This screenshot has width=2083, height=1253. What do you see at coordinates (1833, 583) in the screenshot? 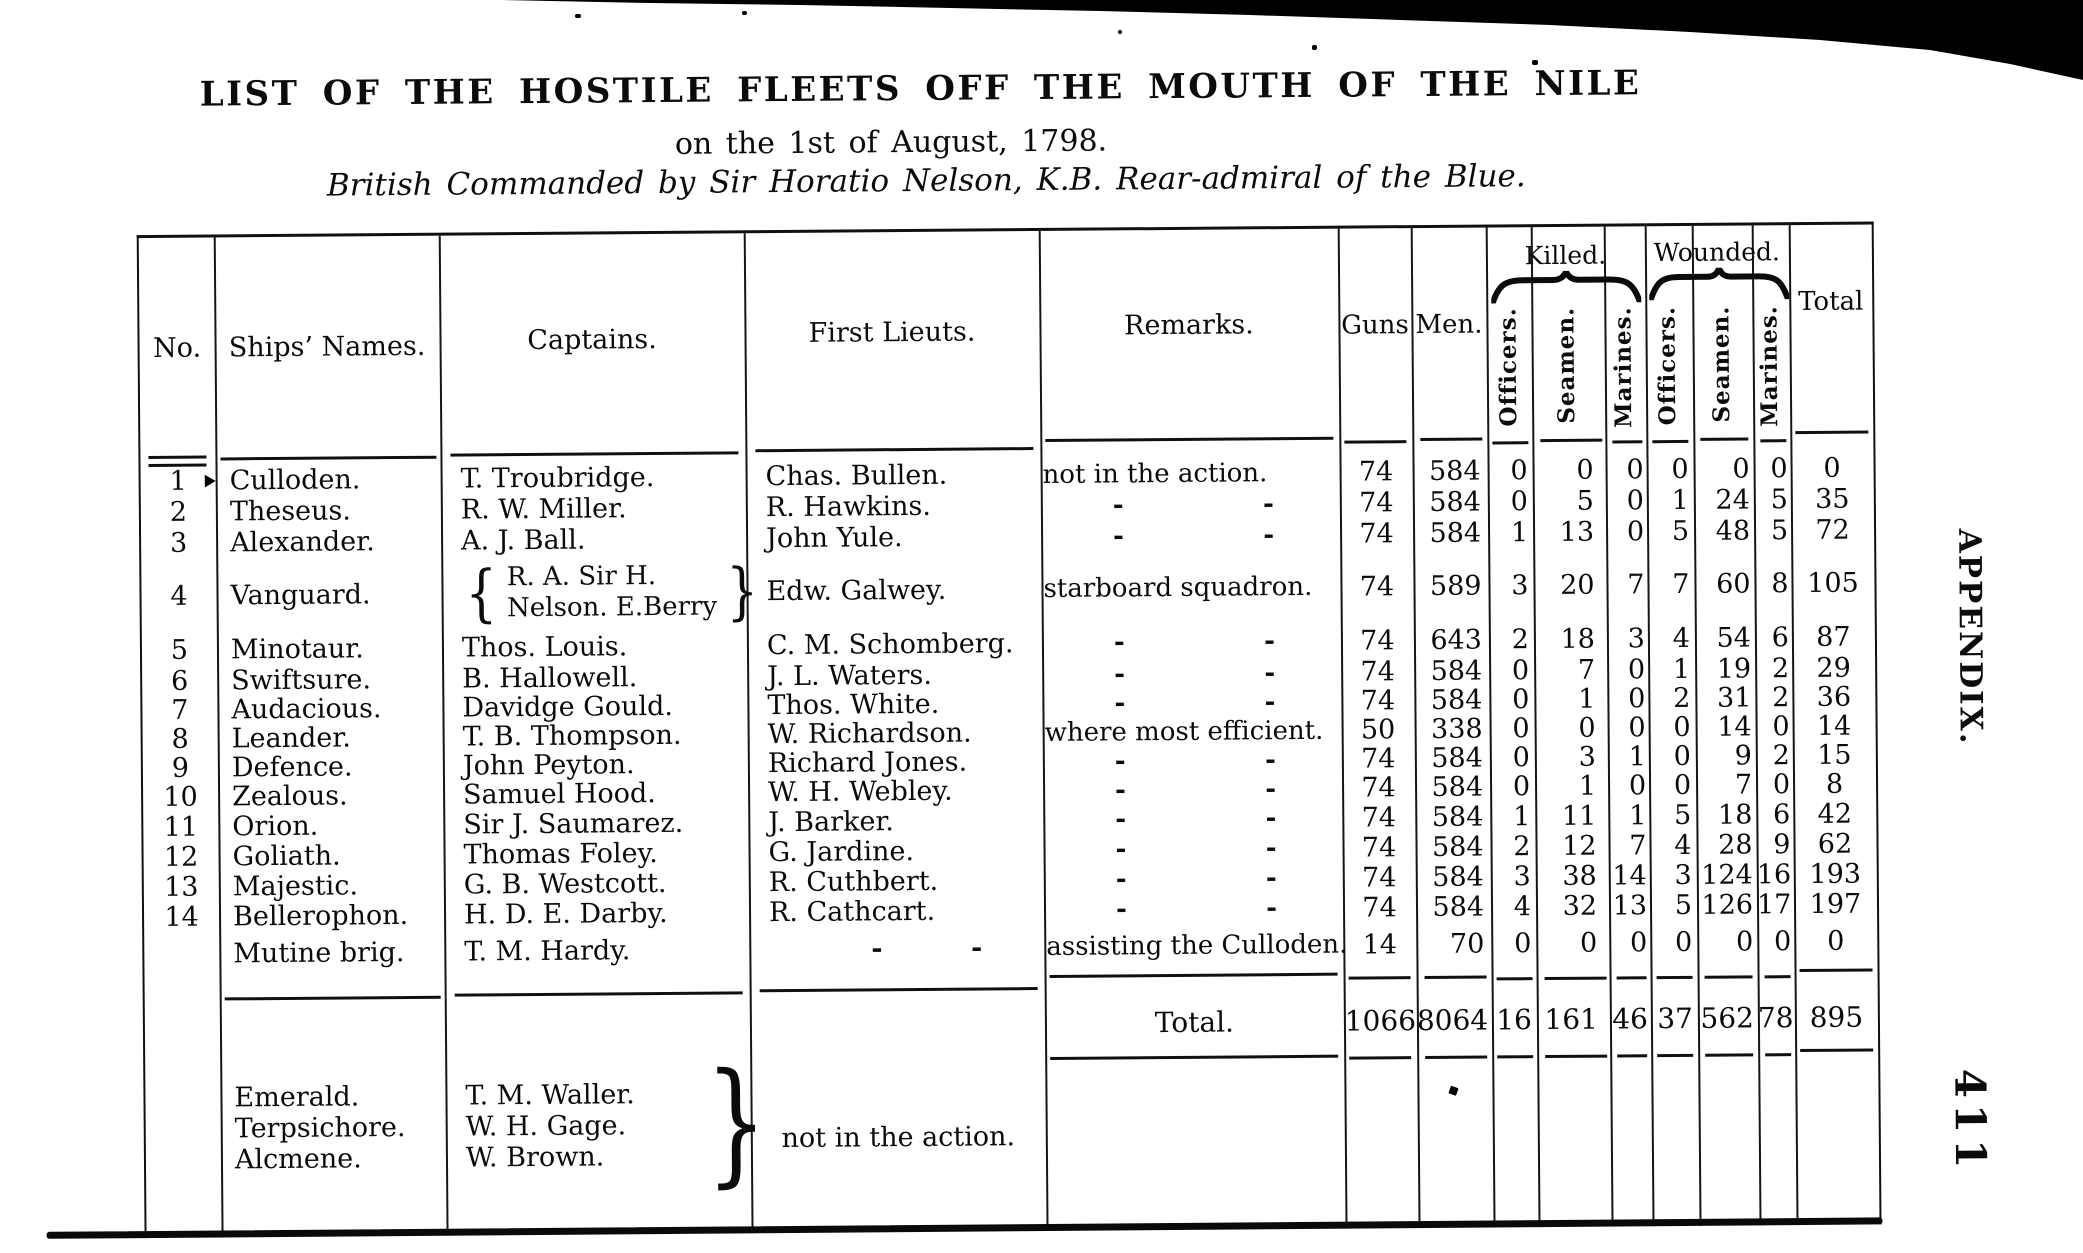
I see `cell-total: 105` at bounding box center [1833, 583].